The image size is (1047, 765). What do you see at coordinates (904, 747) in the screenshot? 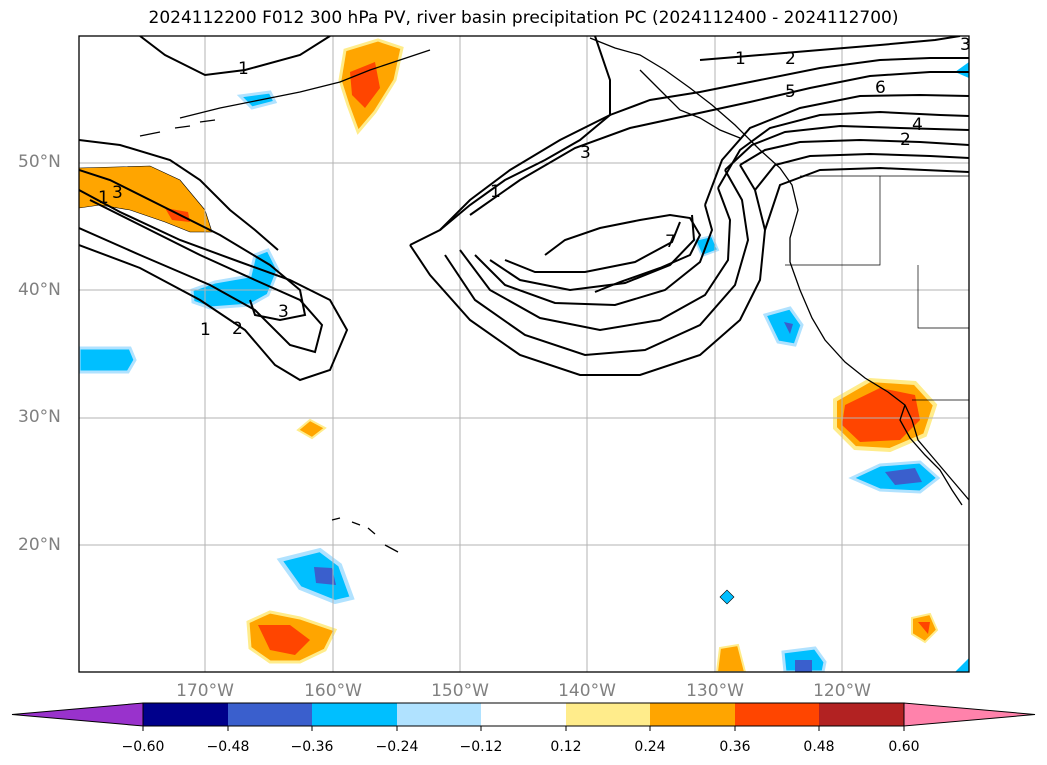
I see `colorbar-tick-label: 0.60` at bounding box center [904, 747].